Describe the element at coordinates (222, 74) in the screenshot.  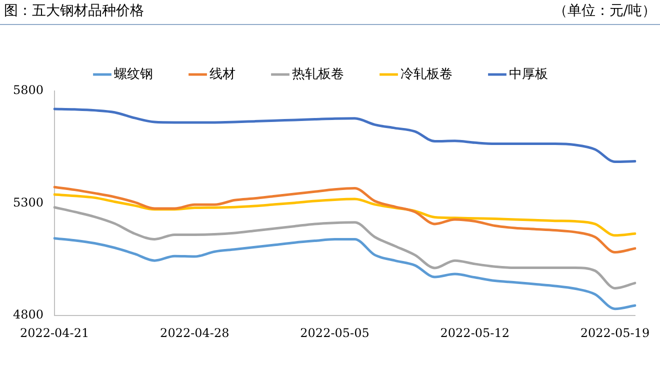
I see `legend-label: 线材` at that location.